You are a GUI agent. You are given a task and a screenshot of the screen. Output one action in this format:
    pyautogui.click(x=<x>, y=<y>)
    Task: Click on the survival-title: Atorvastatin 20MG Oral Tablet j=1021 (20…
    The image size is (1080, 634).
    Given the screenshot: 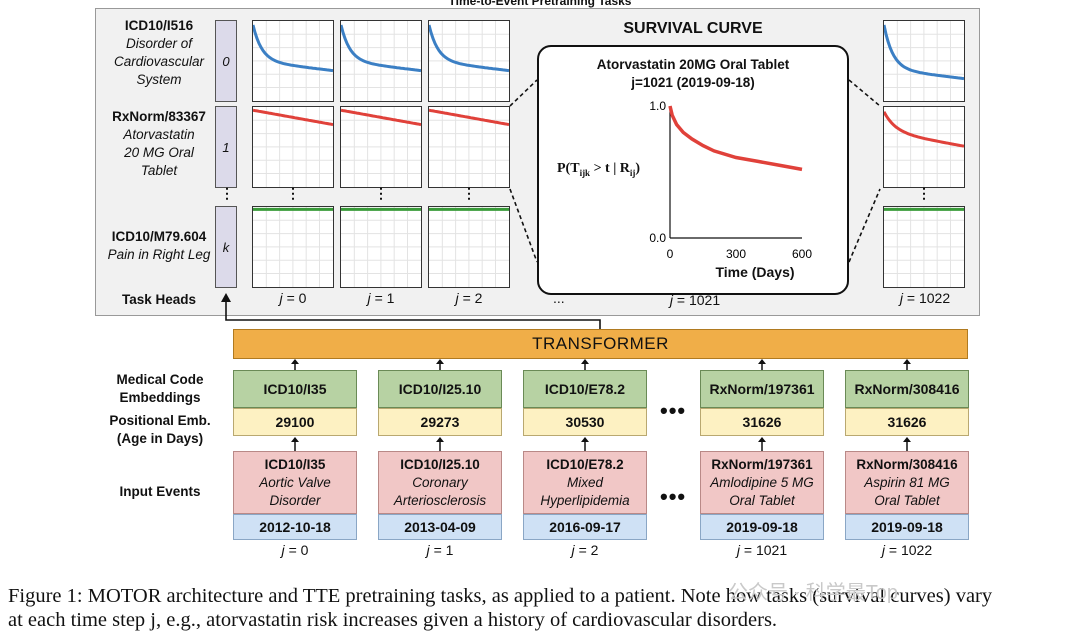 What is the action you would take?
    pyautogui.click(x=693, y=73)
    